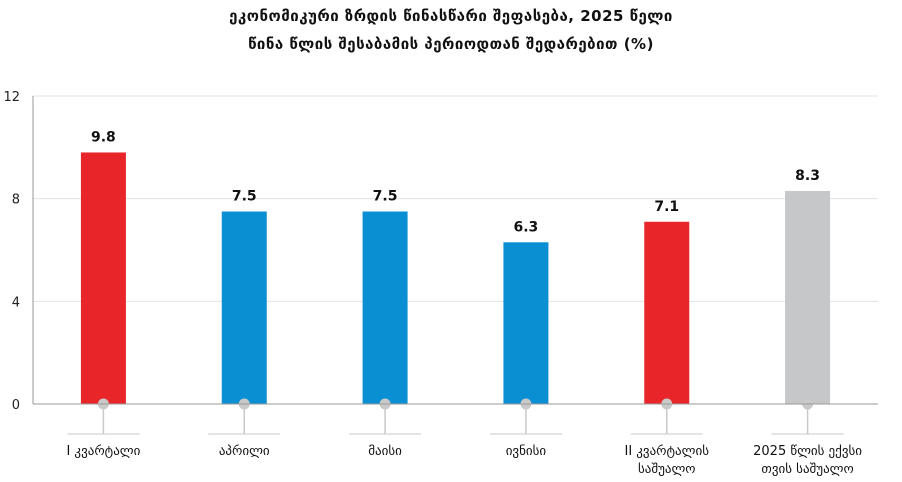 This screenshot has width=902, height=482. Describe the element at coordinates (807, 176) in the screenshot. I see `data-label: 8.3` at that location.